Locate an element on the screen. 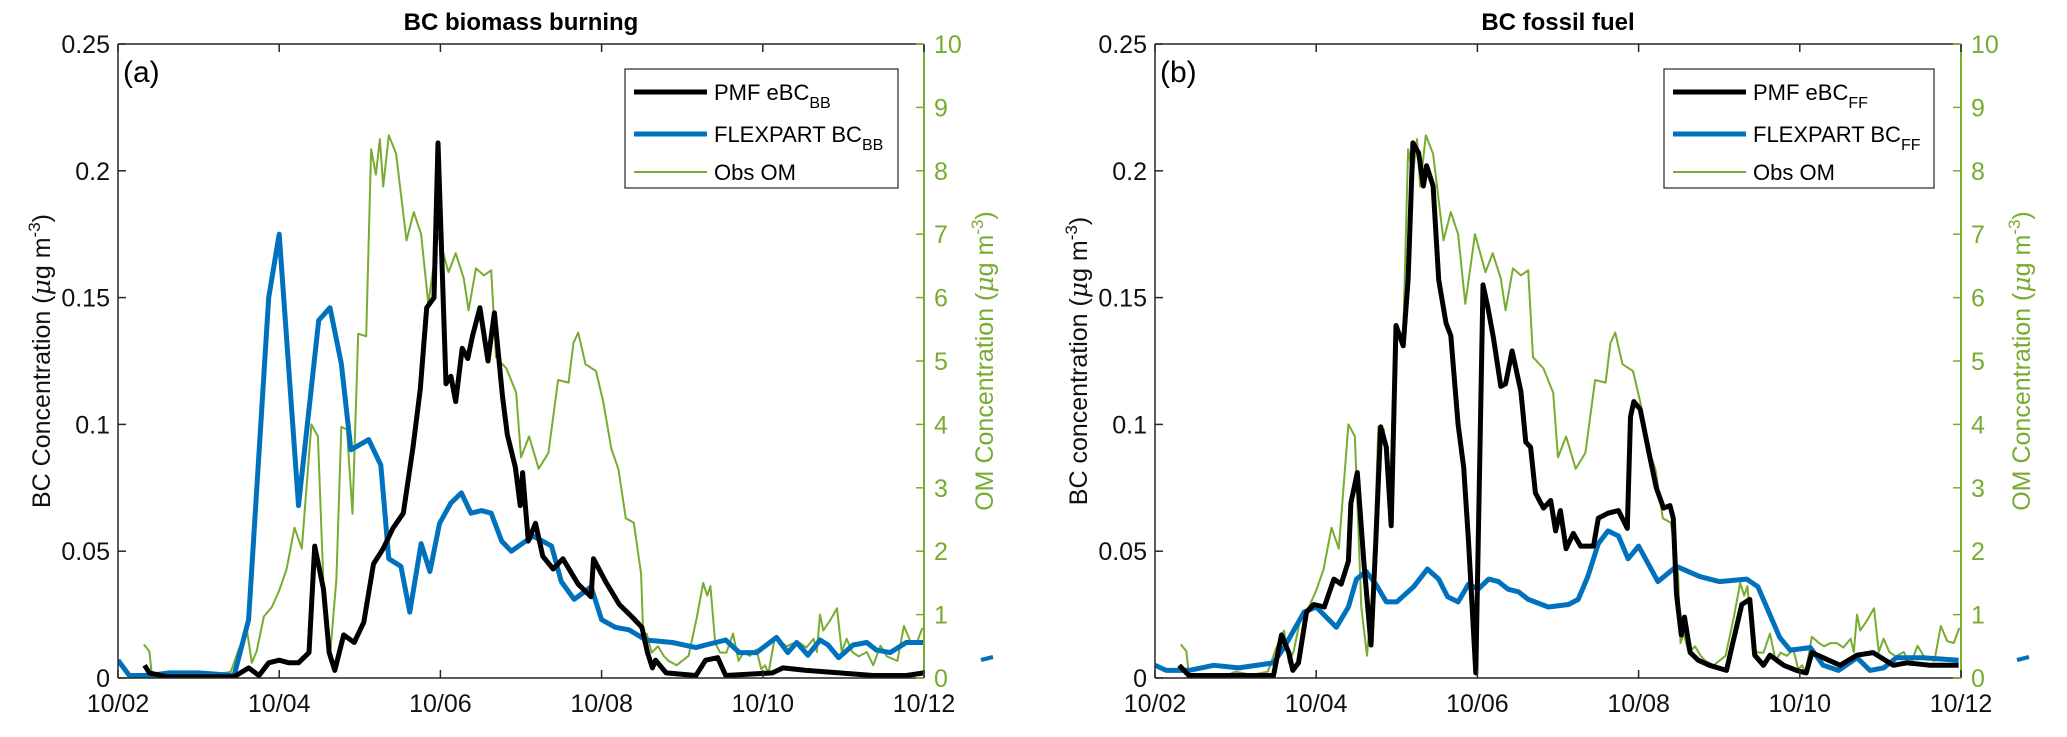  y-axis-label: BC Concentration (μg m-3) is located at coordinates (40, 361).